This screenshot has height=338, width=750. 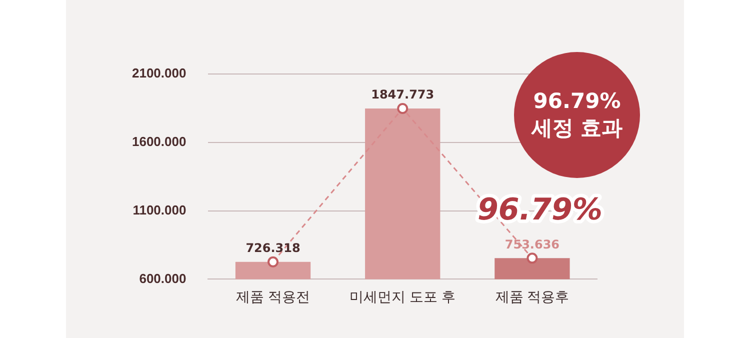 What do you see at coordinates (403, 296) in the screenshot?
I see `x-tick-label: 미세먼지 도포 후` at bounding box center [403, 296].